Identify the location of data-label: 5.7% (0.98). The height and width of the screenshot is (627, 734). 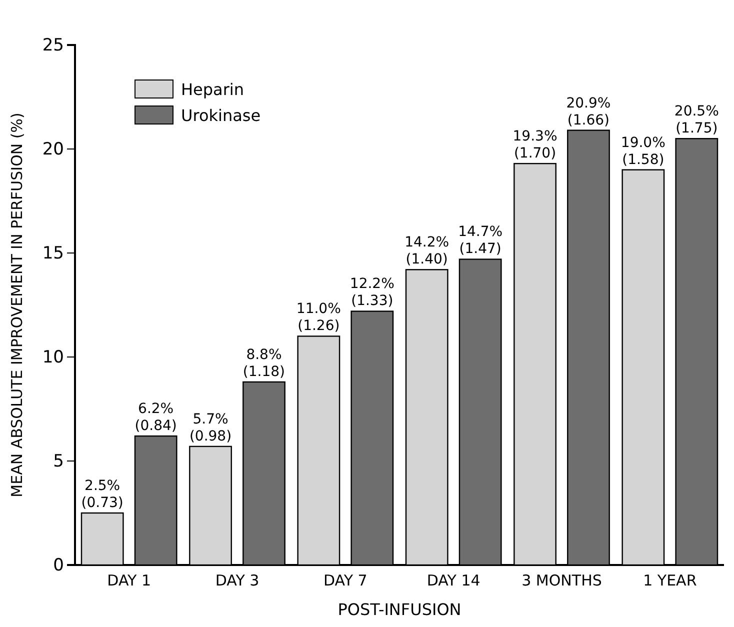
(210, 427).